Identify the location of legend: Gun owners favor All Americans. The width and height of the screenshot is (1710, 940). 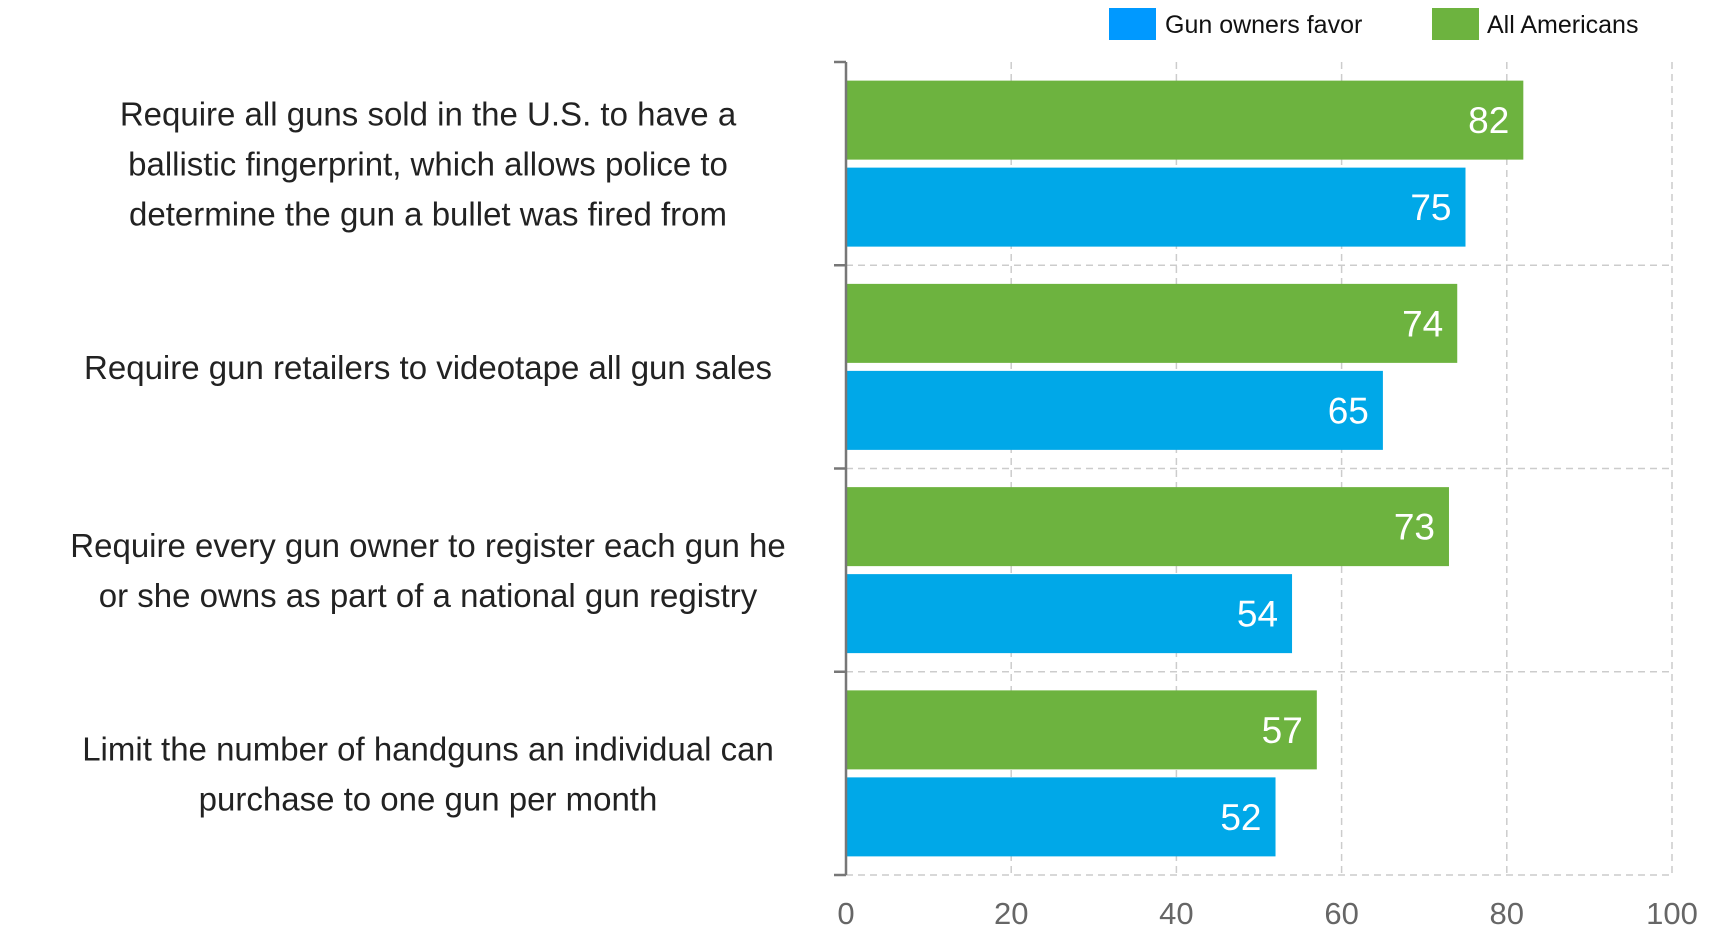
(1373, 24).